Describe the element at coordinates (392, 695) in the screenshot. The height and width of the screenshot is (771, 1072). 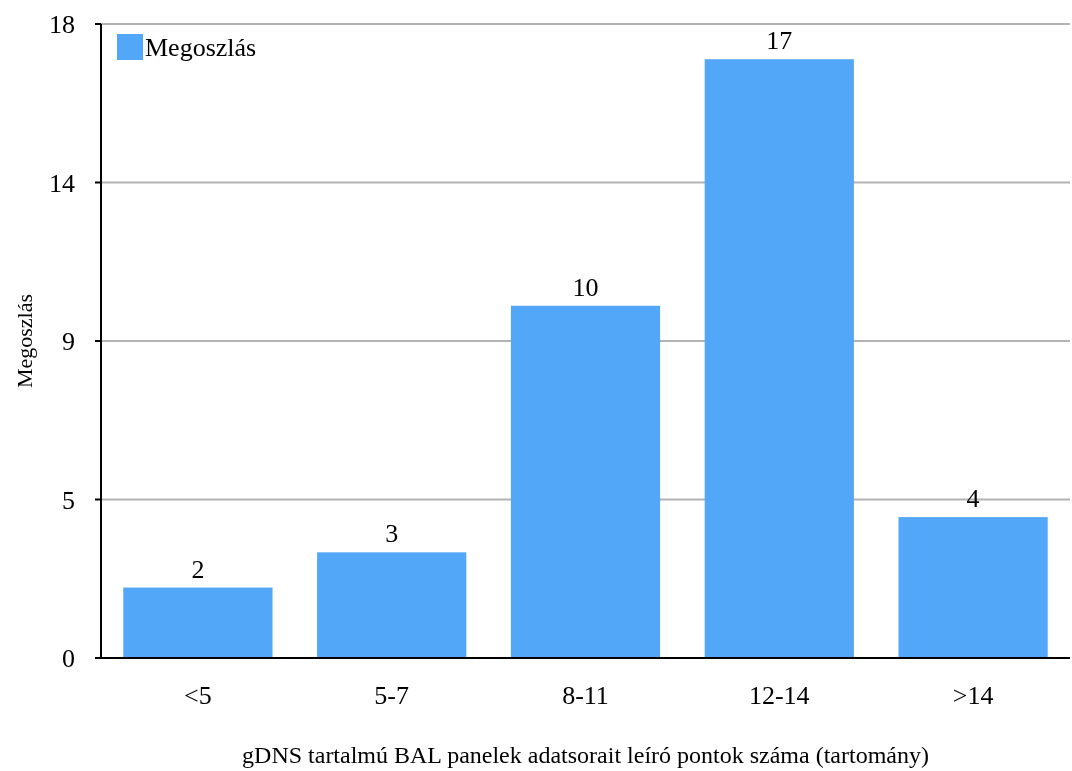
I see `x-tick-label: 5-7` at that location.